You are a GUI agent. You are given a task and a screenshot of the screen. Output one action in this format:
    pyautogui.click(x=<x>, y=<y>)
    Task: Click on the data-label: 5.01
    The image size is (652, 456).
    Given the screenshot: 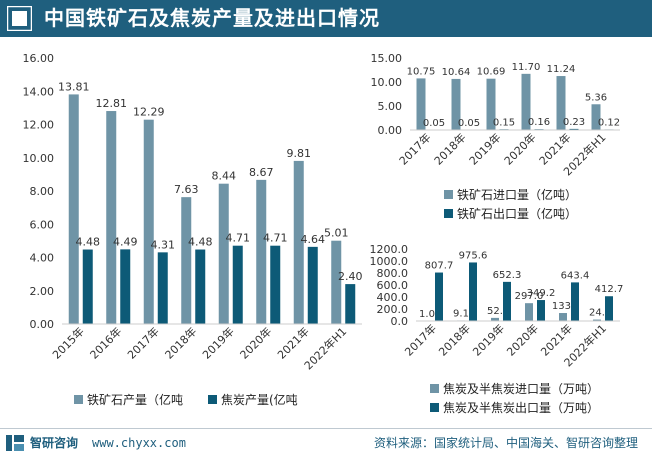 What is the action you would take?
    pyautogui.click(x=336, y=233)
    